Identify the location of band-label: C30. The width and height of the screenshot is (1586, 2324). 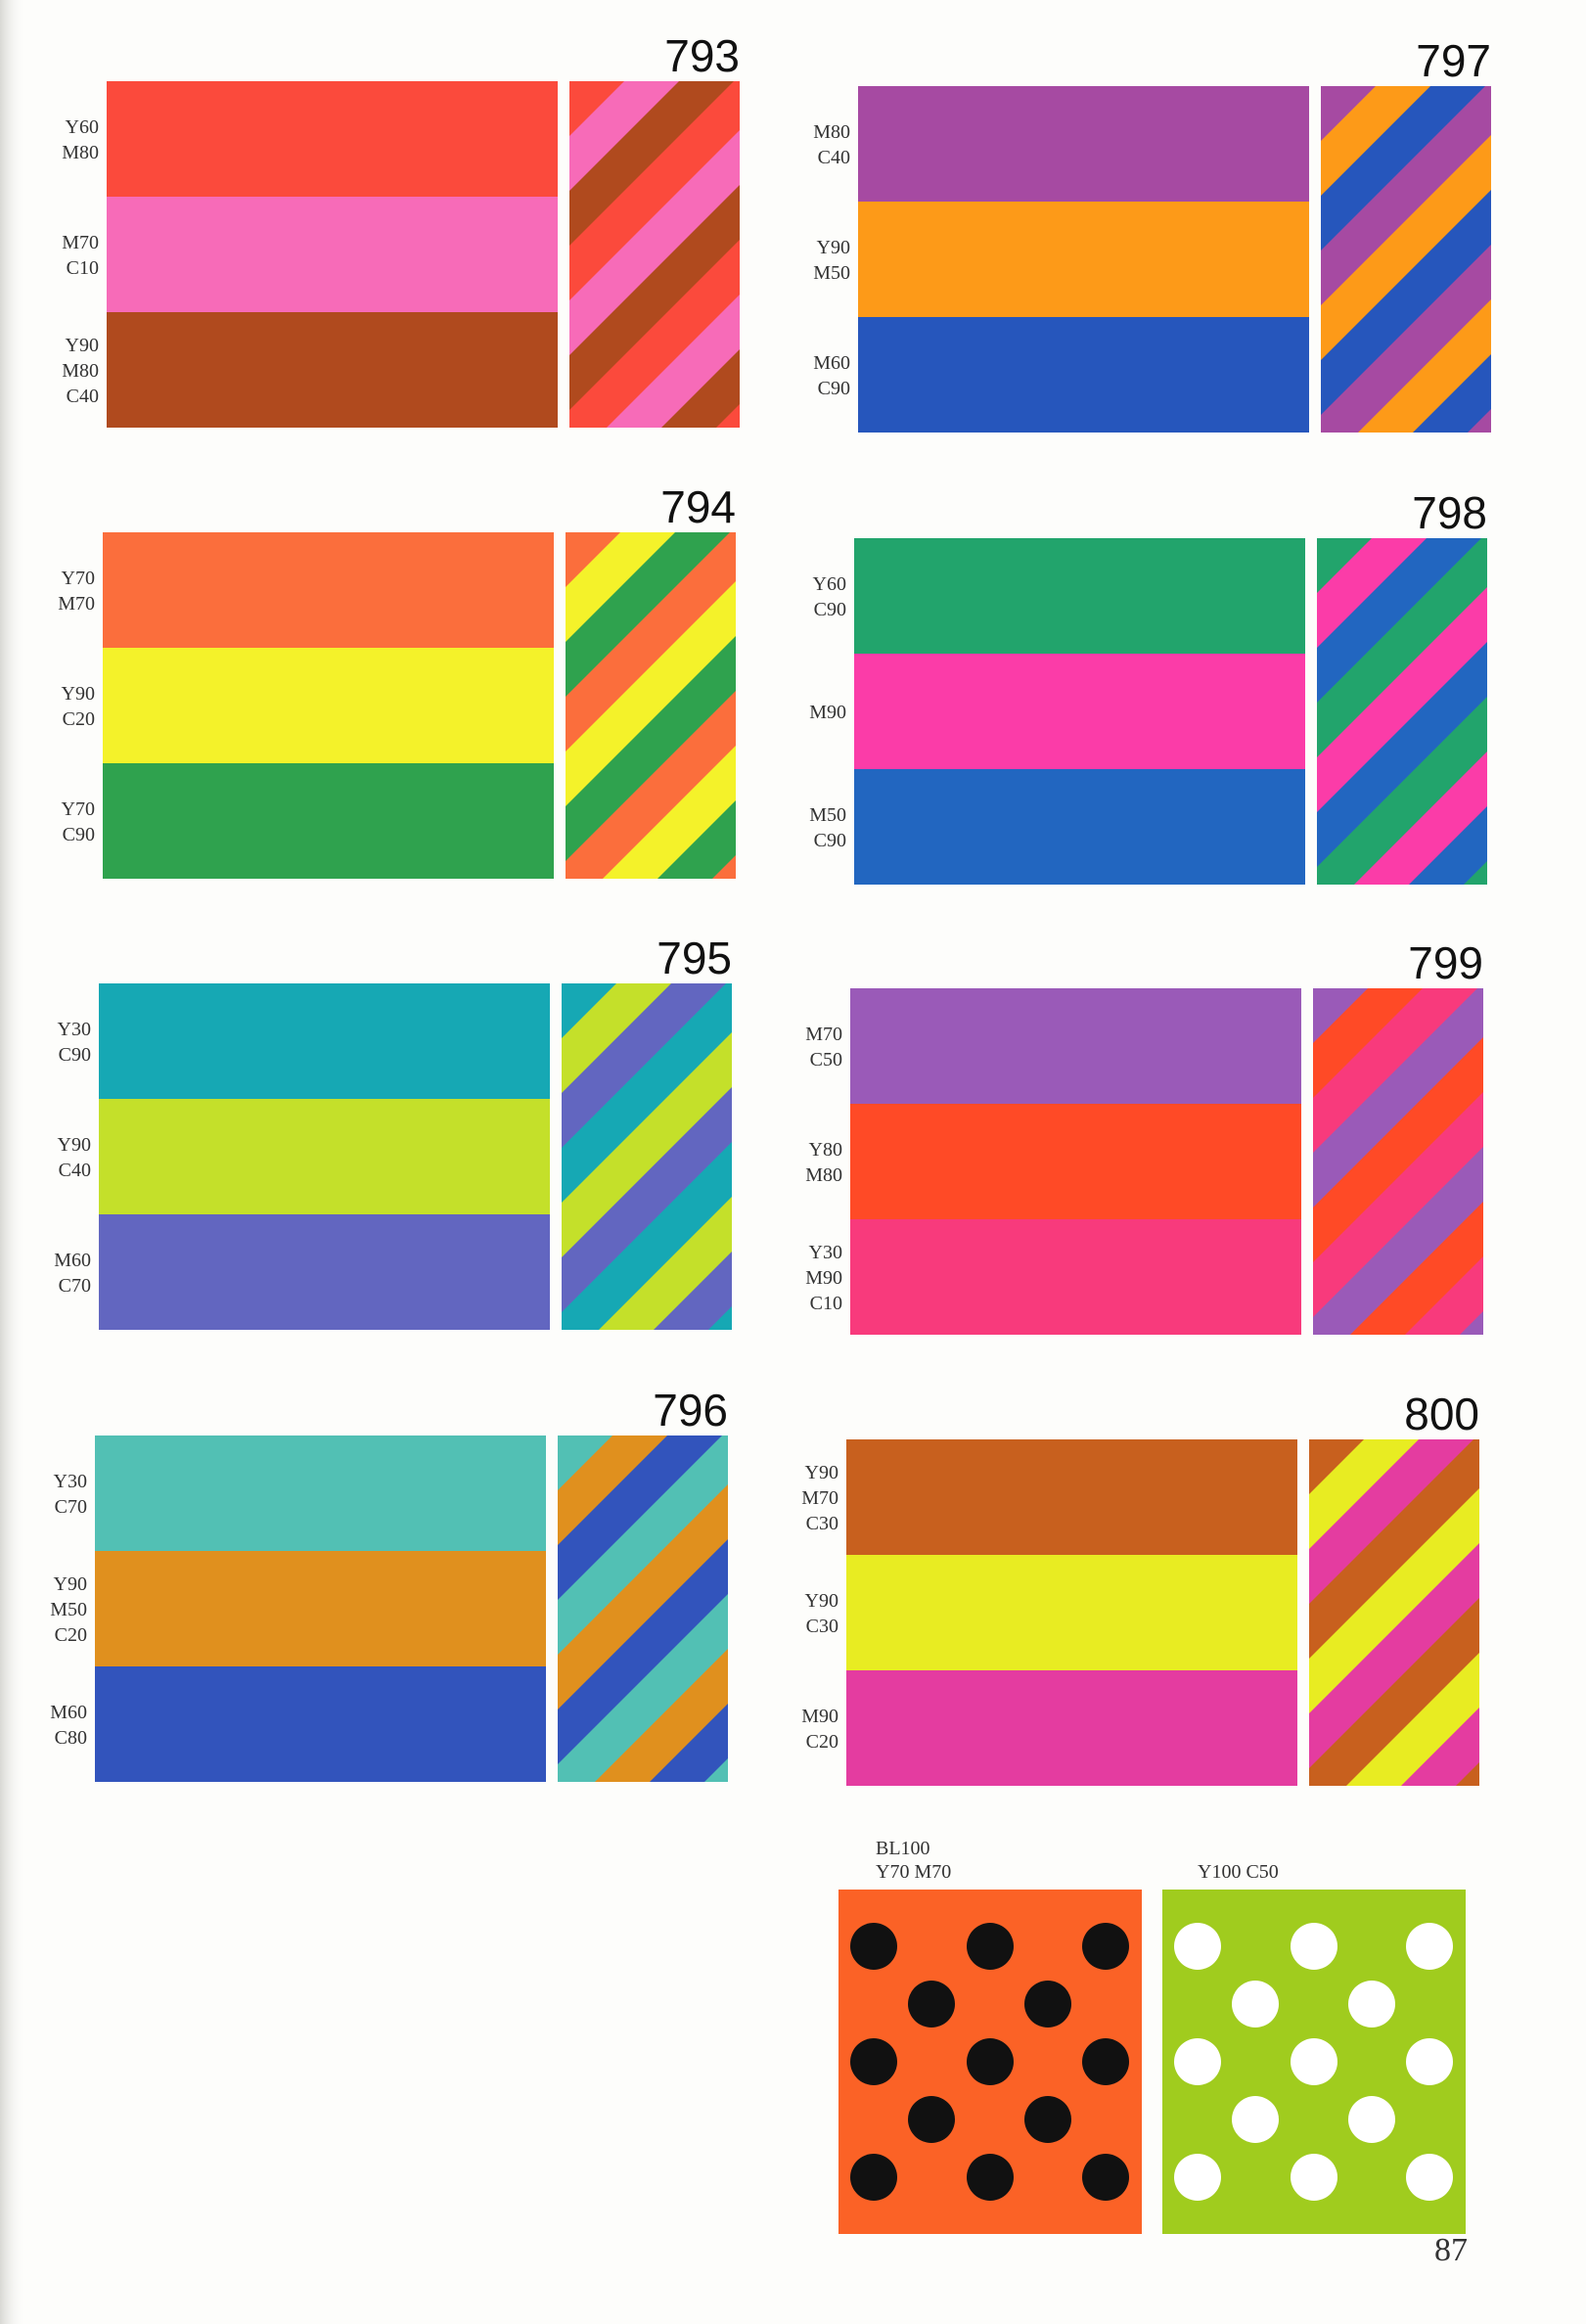
(822, 1523).